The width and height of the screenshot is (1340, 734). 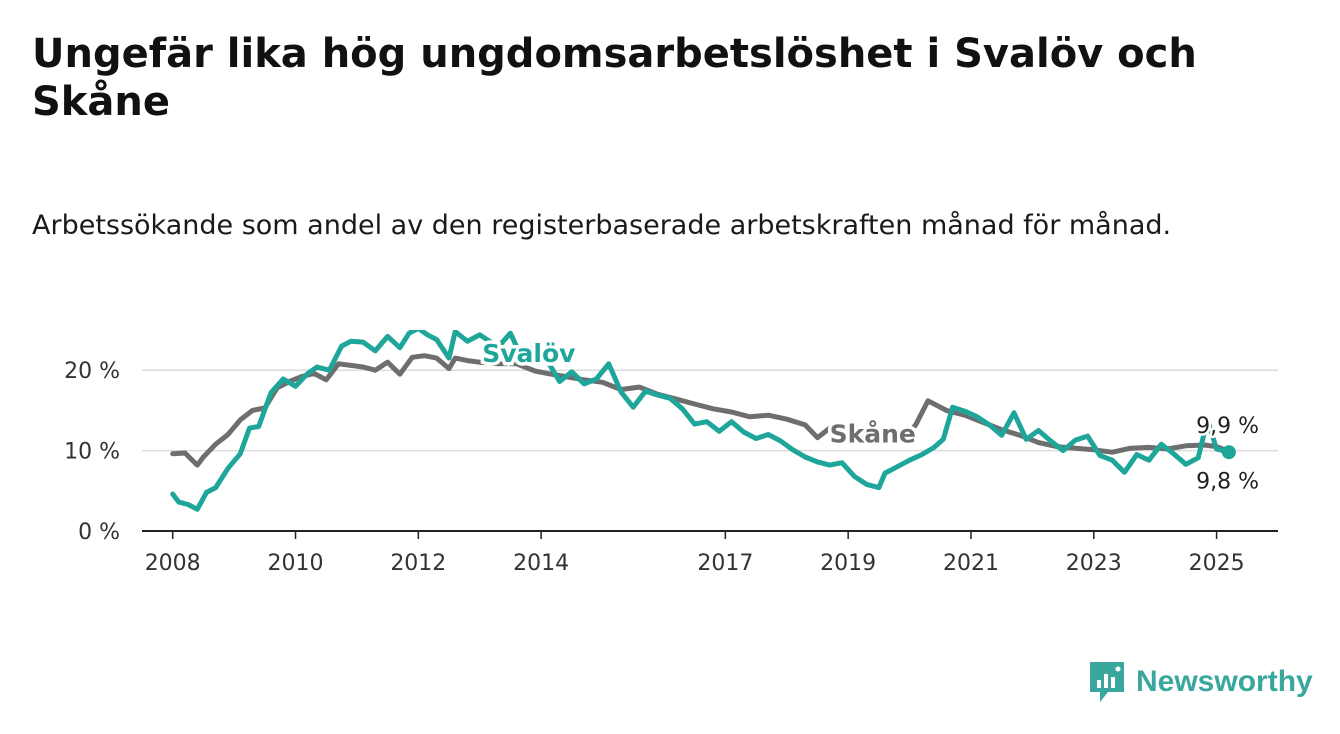 What do you see at coordinates (173, 563) in the screenshot?
I see `x-tick-label: 2008` at bounding box center [173, 563].